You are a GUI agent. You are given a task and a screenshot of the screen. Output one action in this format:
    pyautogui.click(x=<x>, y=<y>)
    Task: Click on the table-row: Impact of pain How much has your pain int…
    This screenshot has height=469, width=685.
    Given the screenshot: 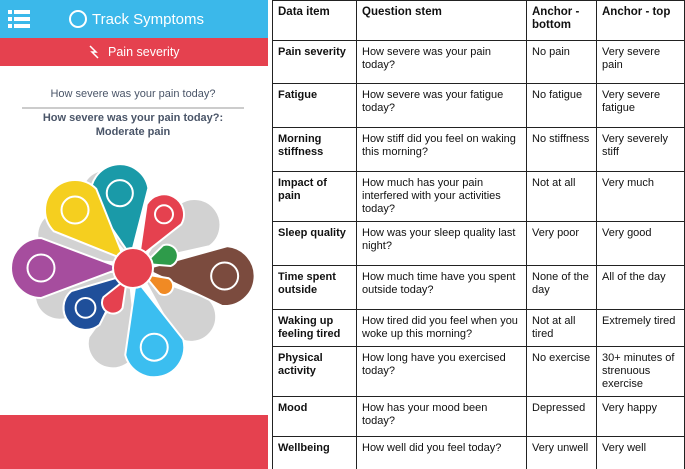 What is the action you would take?
    pyautogui.click(x=478, y=196)
    